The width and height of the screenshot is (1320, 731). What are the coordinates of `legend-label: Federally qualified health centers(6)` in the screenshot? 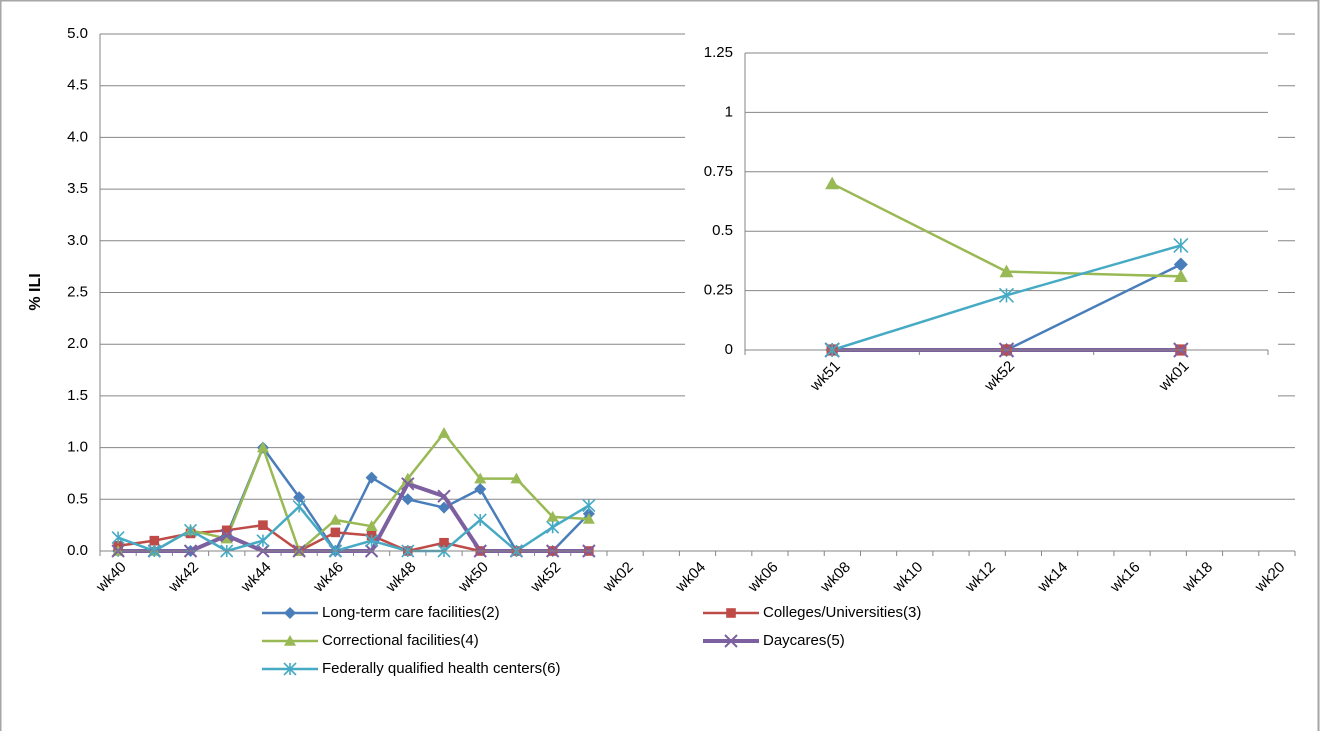 It's located at (441, 668).